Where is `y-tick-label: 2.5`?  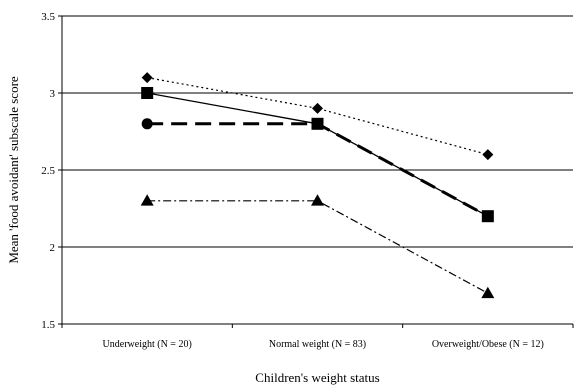
y-tick-label: 2.5 is located at coordinates (48, 171).